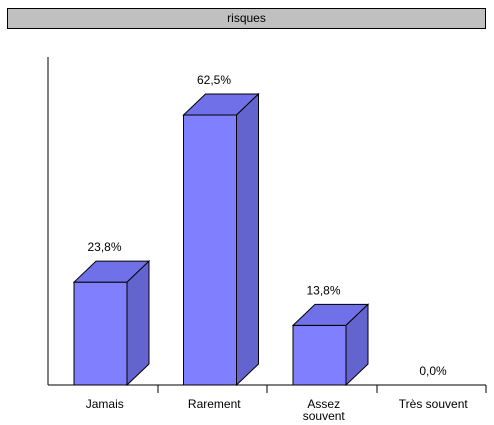 This screenshot has width=494, height=425. Describe the element at coordinates (433, 371) in the screenshot. I see `value-label: 0,0%` at that location.